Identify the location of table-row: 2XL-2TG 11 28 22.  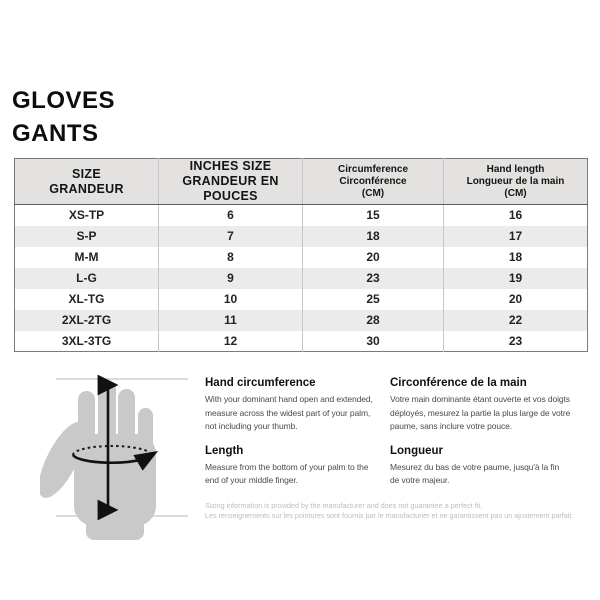
(301, 320).